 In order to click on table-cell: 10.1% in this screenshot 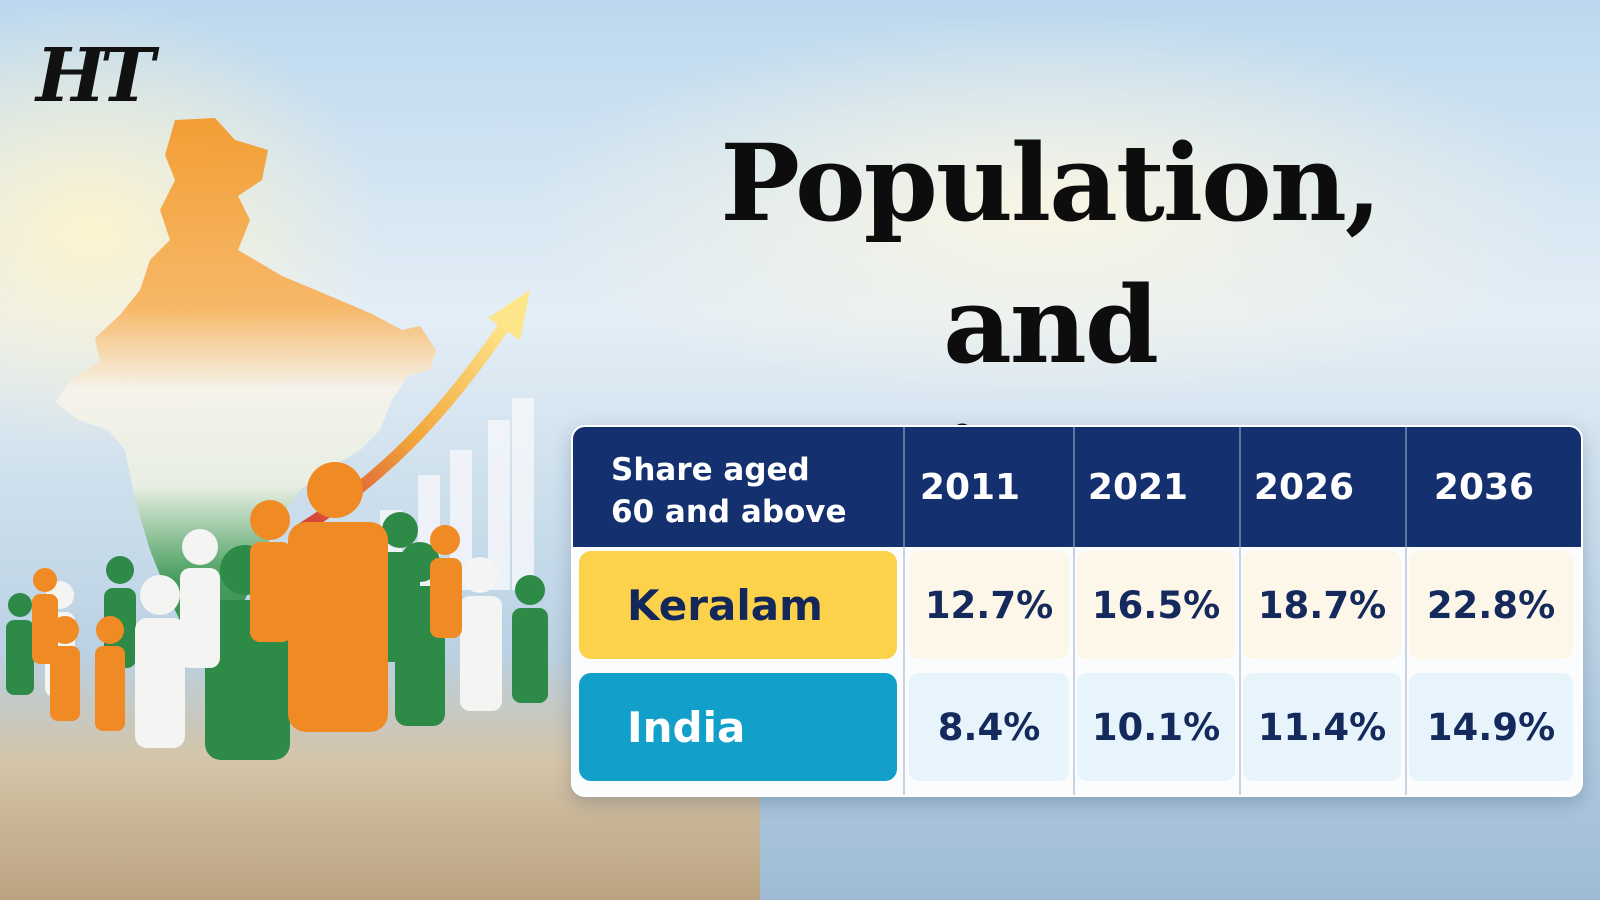, I will do `click(1156, 727)`.